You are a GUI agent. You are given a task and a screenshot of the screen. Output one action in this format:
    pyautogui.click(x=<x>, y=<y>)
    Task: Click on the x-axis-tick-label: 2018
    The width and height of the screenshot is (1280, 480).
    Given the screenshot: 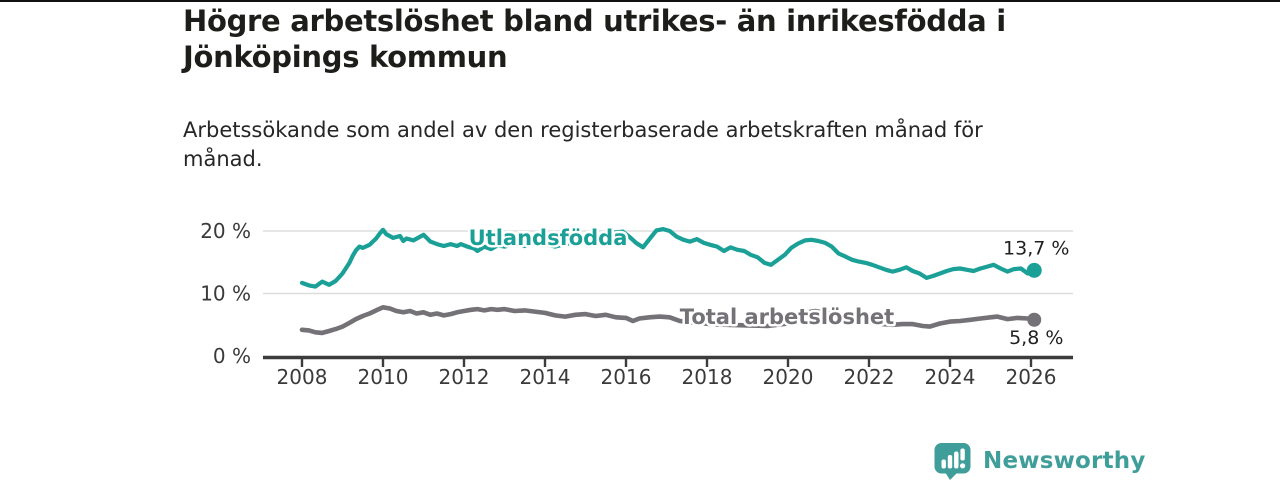 What is the action you would take?
    pyautogui.click(x=707, y=377)
    